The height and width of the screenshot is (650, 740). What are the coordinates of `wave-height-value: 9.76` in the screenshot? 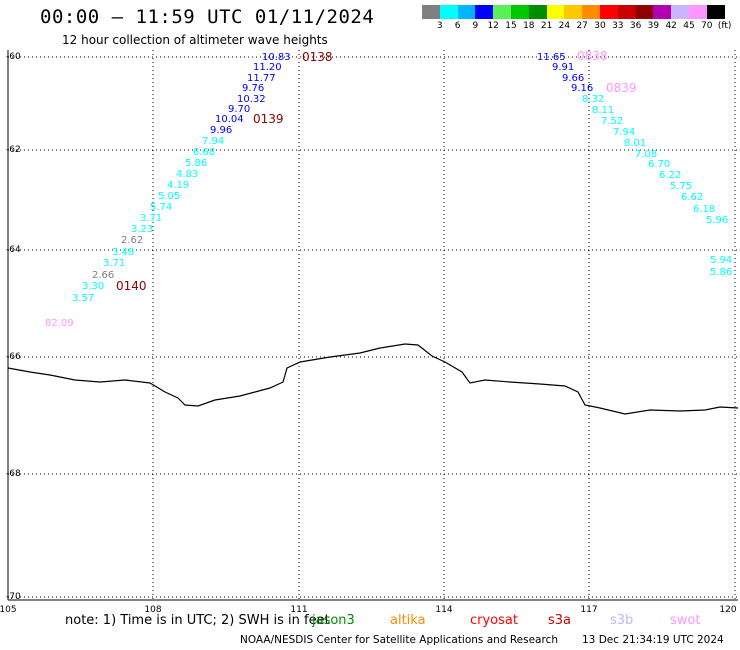 It's located at (253, 88).